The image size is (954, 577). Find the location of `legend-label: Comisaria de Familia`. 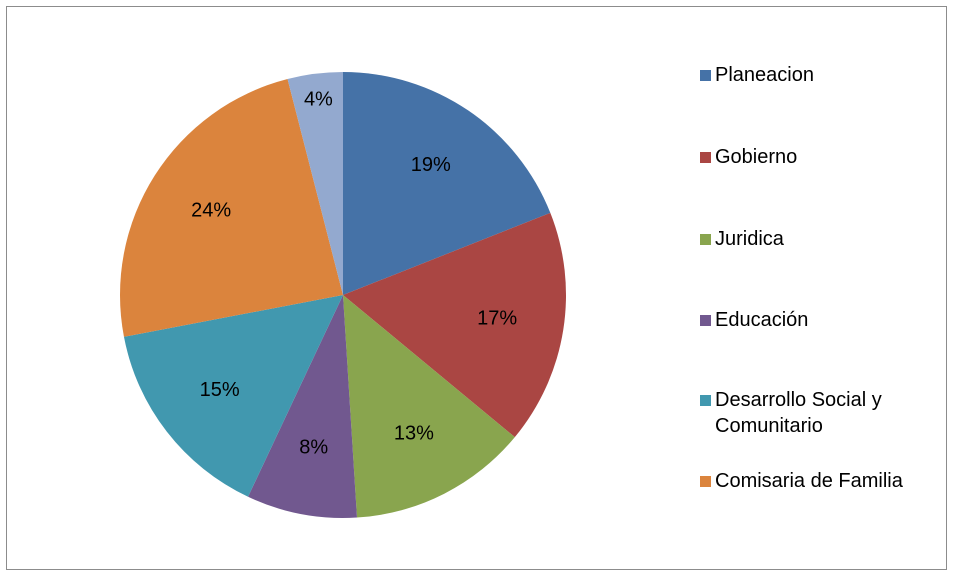

legend-label: Comisaria de Familia is located at coordinates (809, 481).